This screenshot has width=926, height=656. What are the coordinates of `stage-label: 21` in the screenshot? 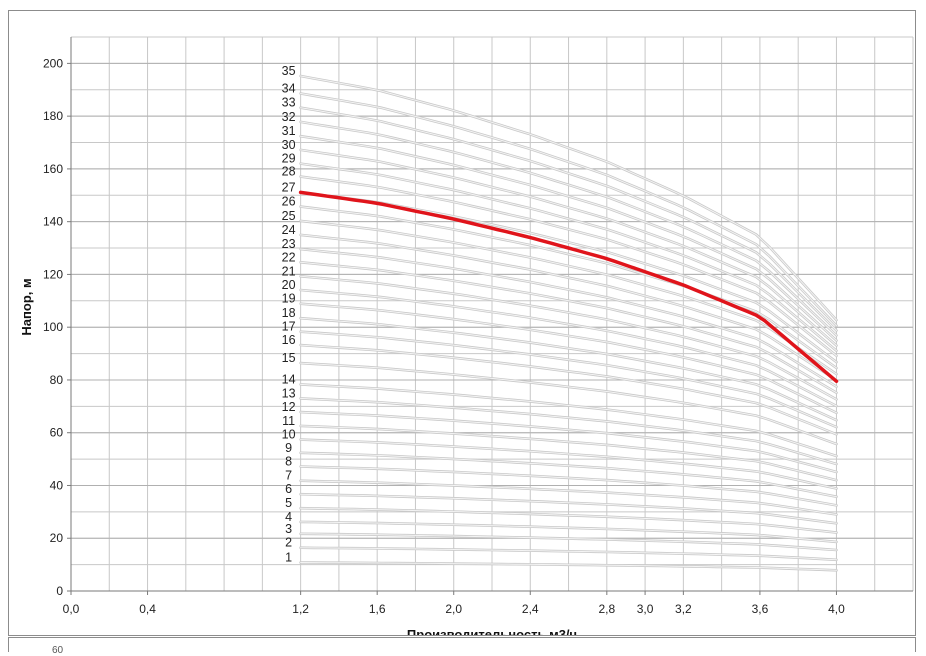 It's located at (289, 271).